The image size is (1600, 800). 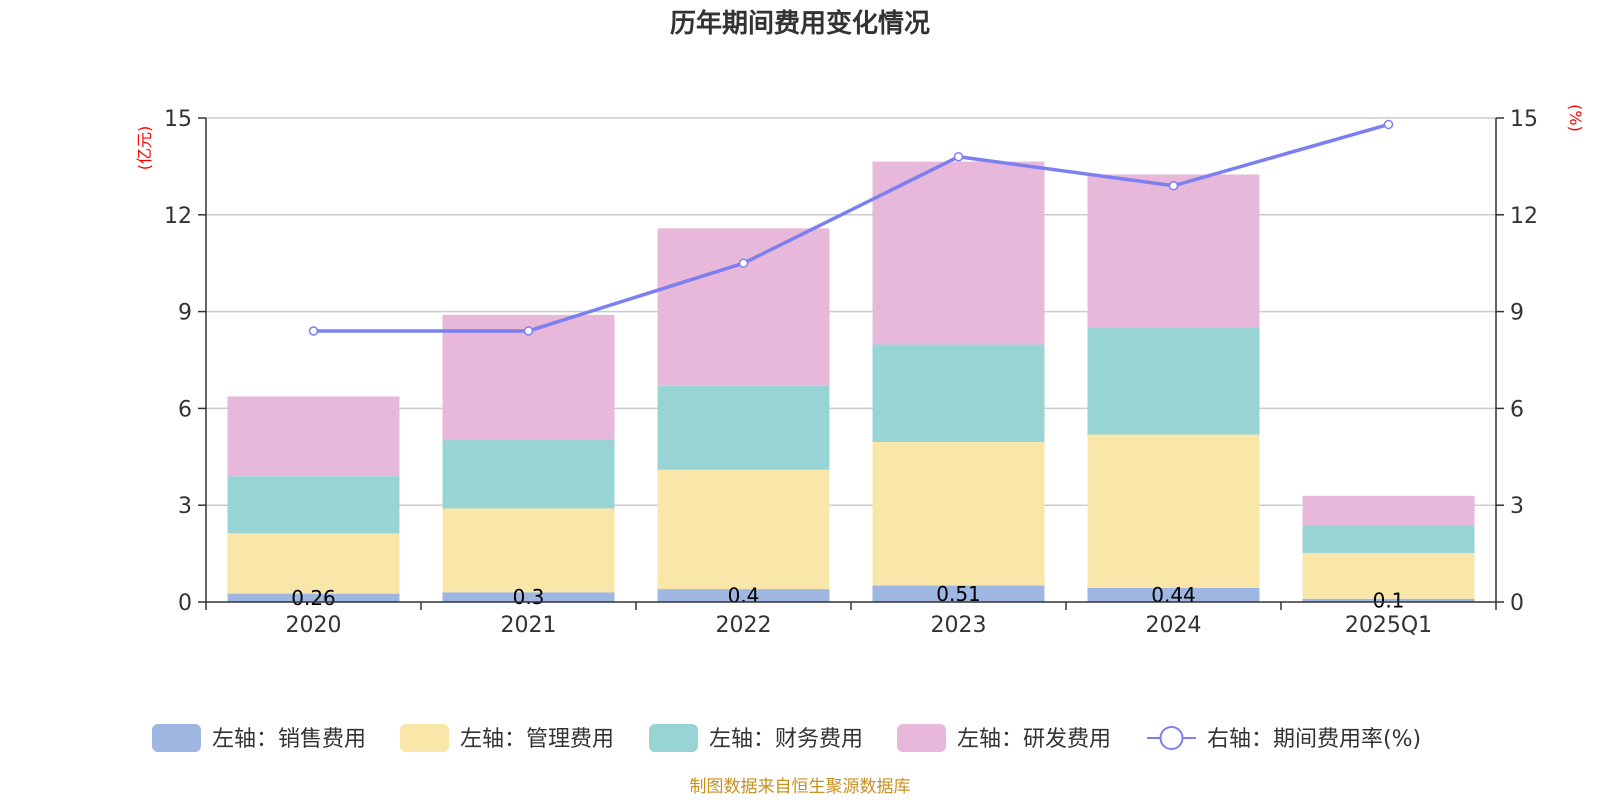 I want to click on left-tick-label: 6, so click(x=185, y=409).